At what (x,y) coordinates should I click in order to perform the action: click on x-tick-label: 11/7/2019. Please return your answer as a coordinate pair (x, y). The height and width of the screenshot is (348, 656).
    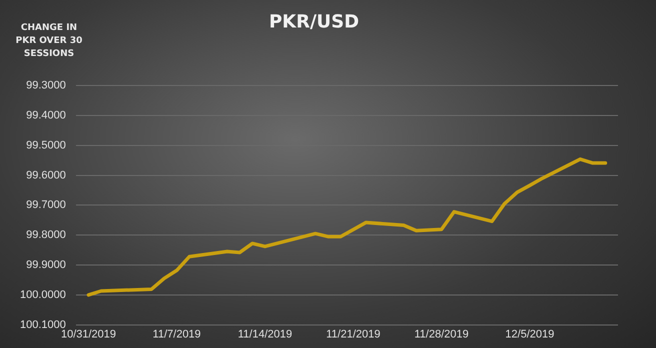
    Looking at the image, I should click on (176, 334).